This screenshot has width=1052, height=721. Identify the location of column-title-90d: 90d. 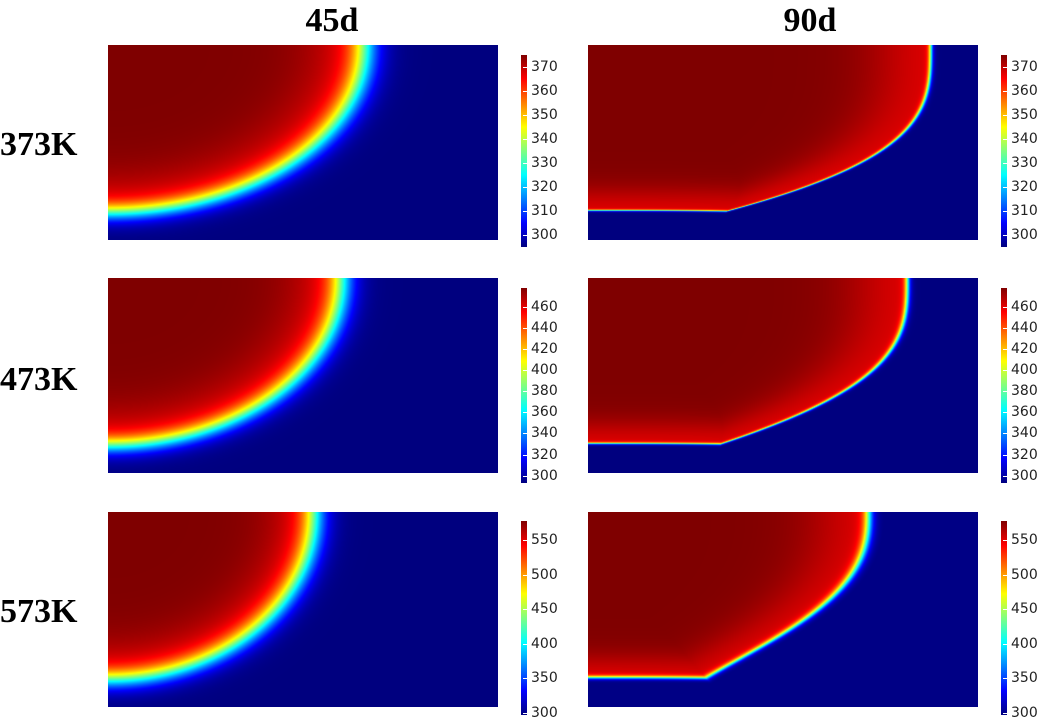
(810, 20).